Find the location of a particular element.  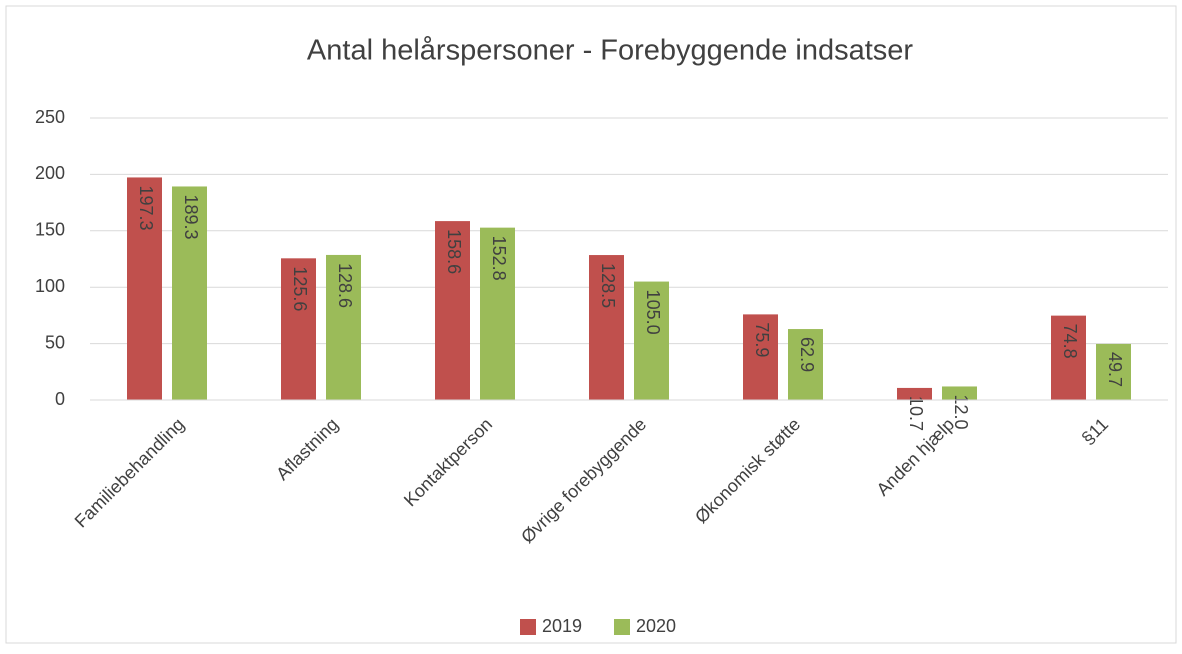

data-label: 189.3 is located at coordinates (191, 216).